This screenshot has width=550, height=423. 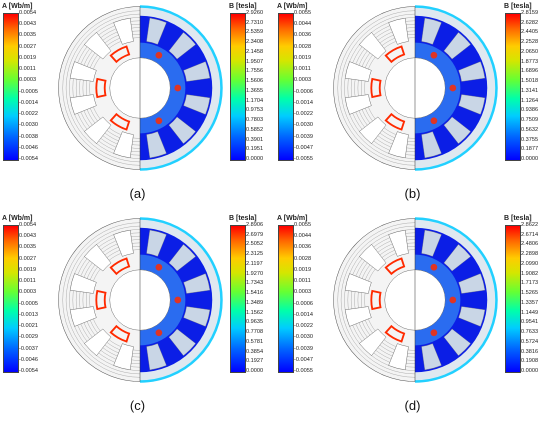 What do you see at coordinates (303, 236) in the screenshot?
I see `colorbar-tick-label: 0.0044` at bounding box center [303, 236].